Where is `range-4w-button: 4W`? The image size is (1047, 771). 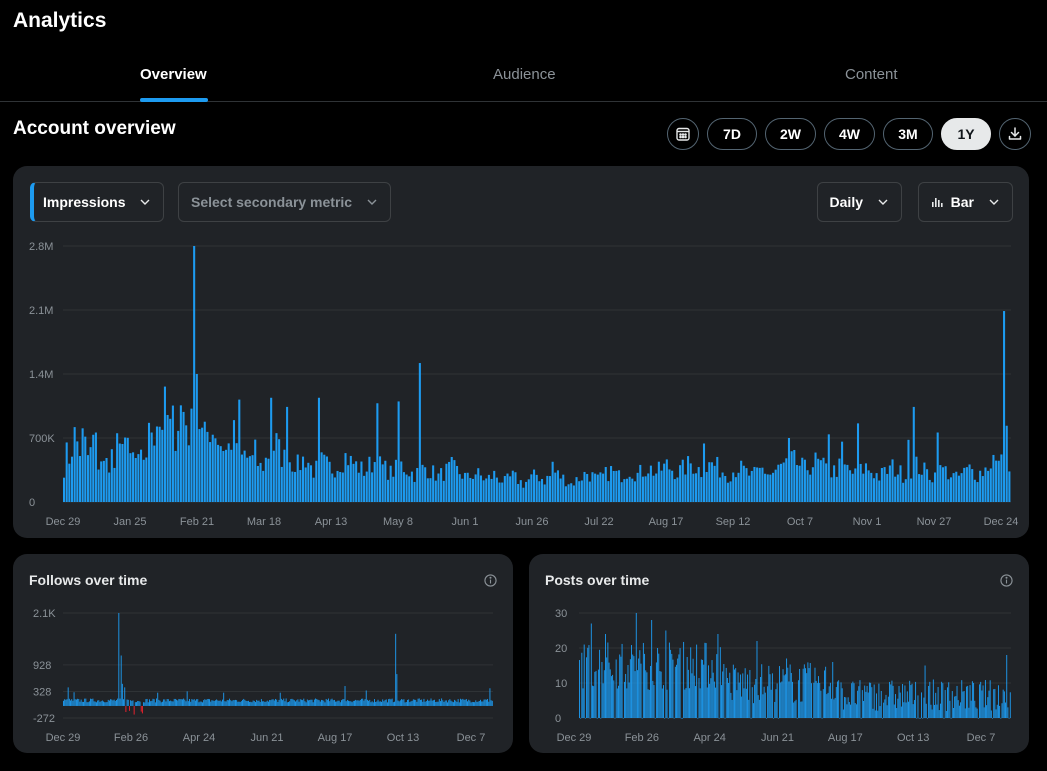 range-4w-button: 4W is located at coordinates (849, 134).